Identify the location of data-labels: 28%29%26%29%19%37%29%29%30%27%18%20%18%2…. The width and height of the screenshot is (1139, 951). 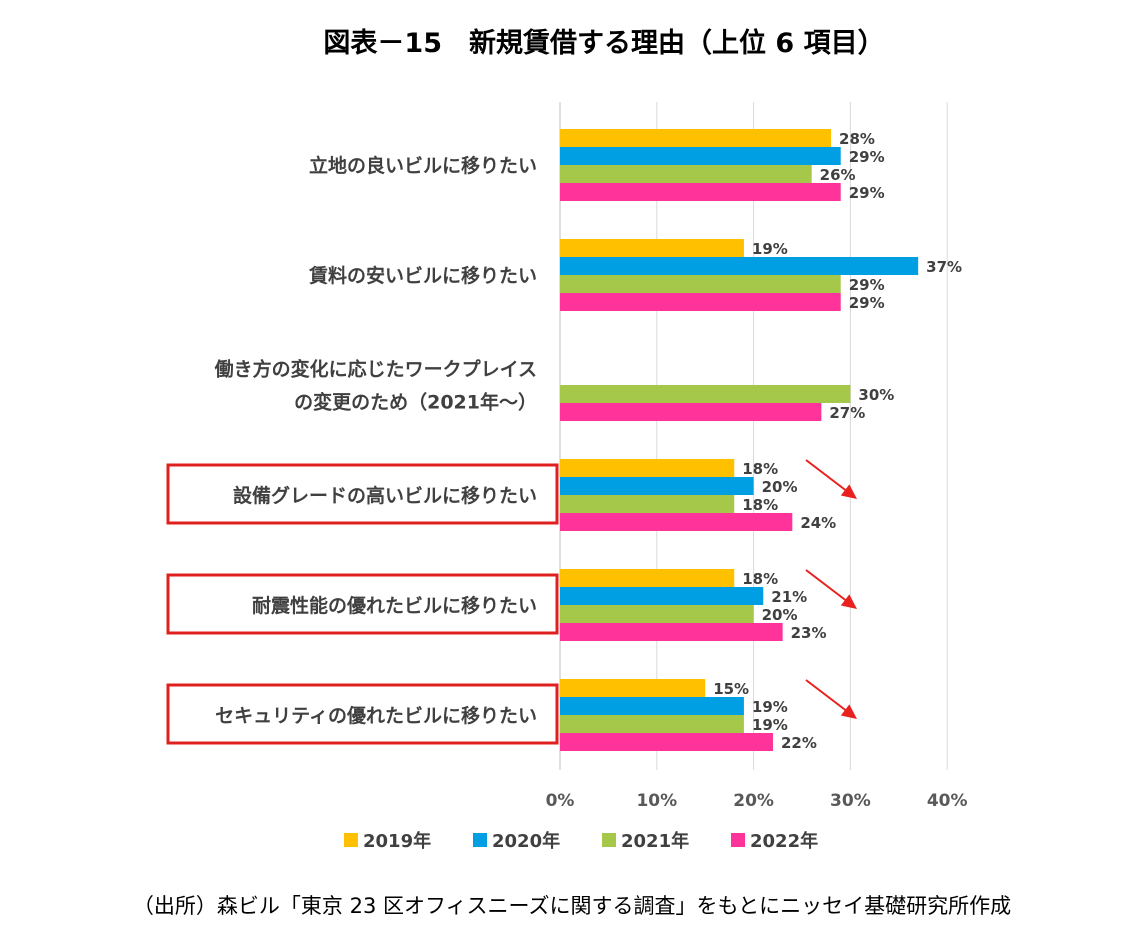
(837, 441).